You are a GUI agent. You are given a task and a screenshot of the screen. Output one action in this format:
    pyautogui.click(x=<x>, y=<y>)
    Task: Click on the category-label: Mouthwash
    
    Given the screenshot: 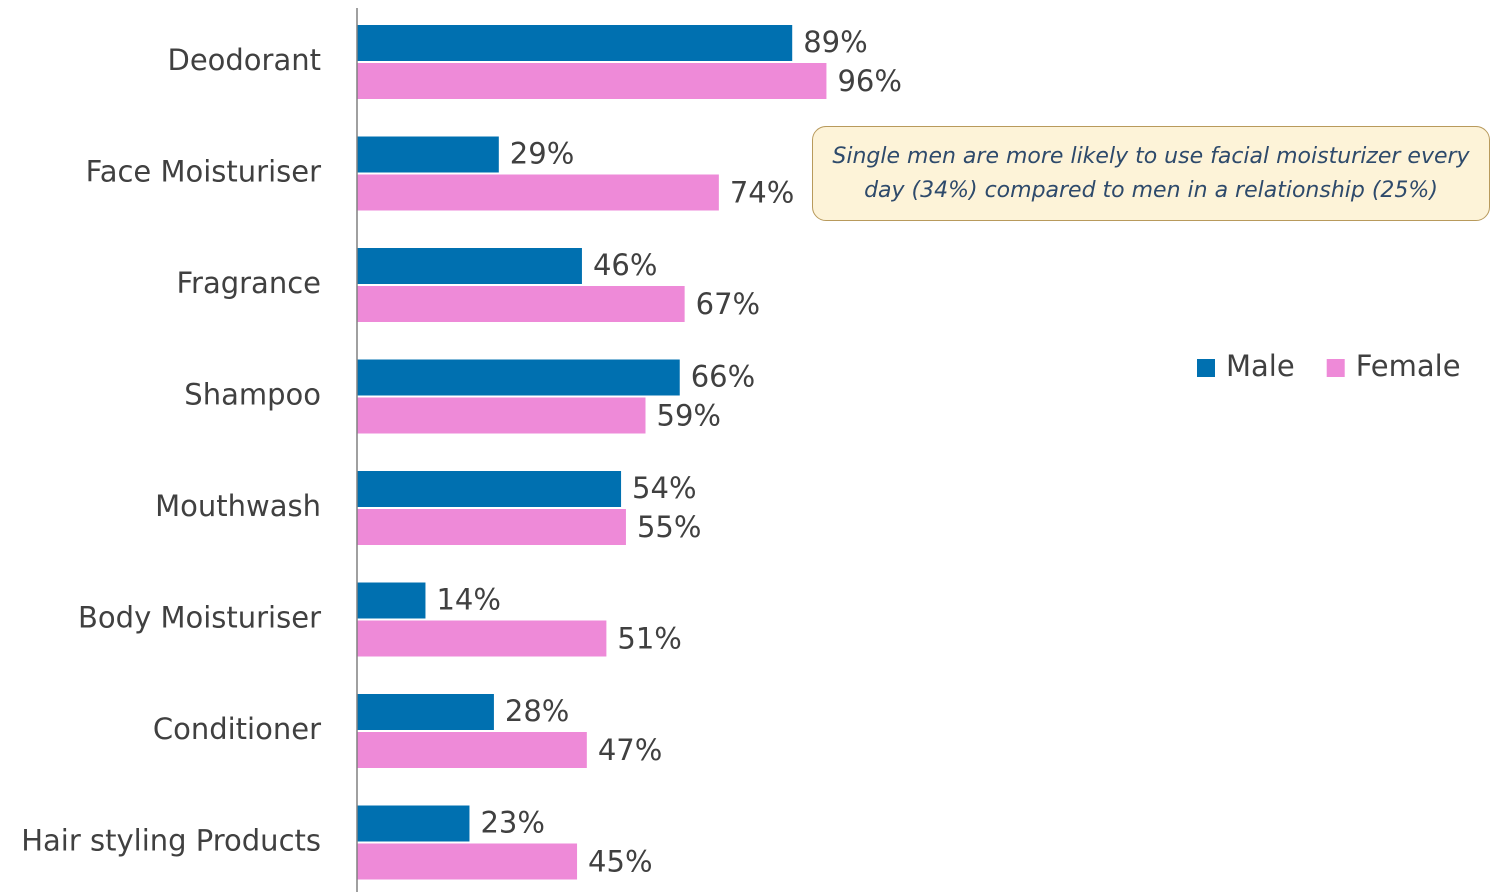 What is the action you would take?
    pyautogui.click(x=238, y=506)
    